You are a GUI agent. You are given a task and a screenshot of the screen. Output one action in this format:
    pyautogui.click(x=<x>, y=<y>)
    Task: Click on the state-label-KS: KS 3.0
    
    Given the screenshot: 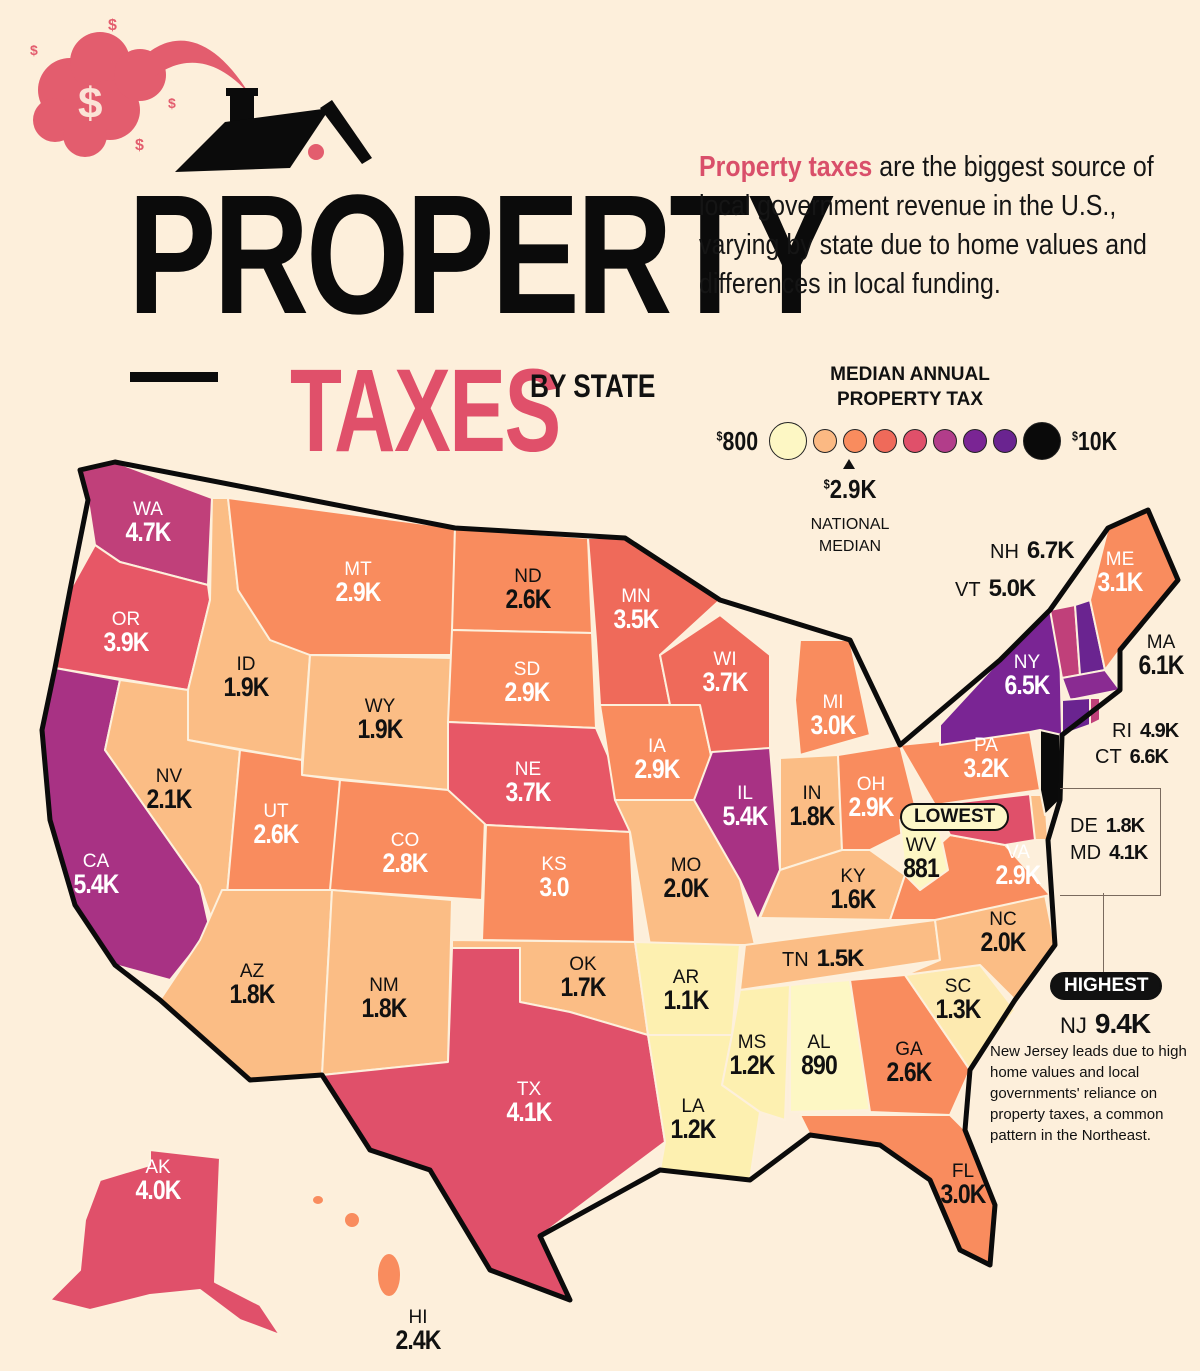 What is the action you would take?
    pyautogui.click(x=554, y=878)
    